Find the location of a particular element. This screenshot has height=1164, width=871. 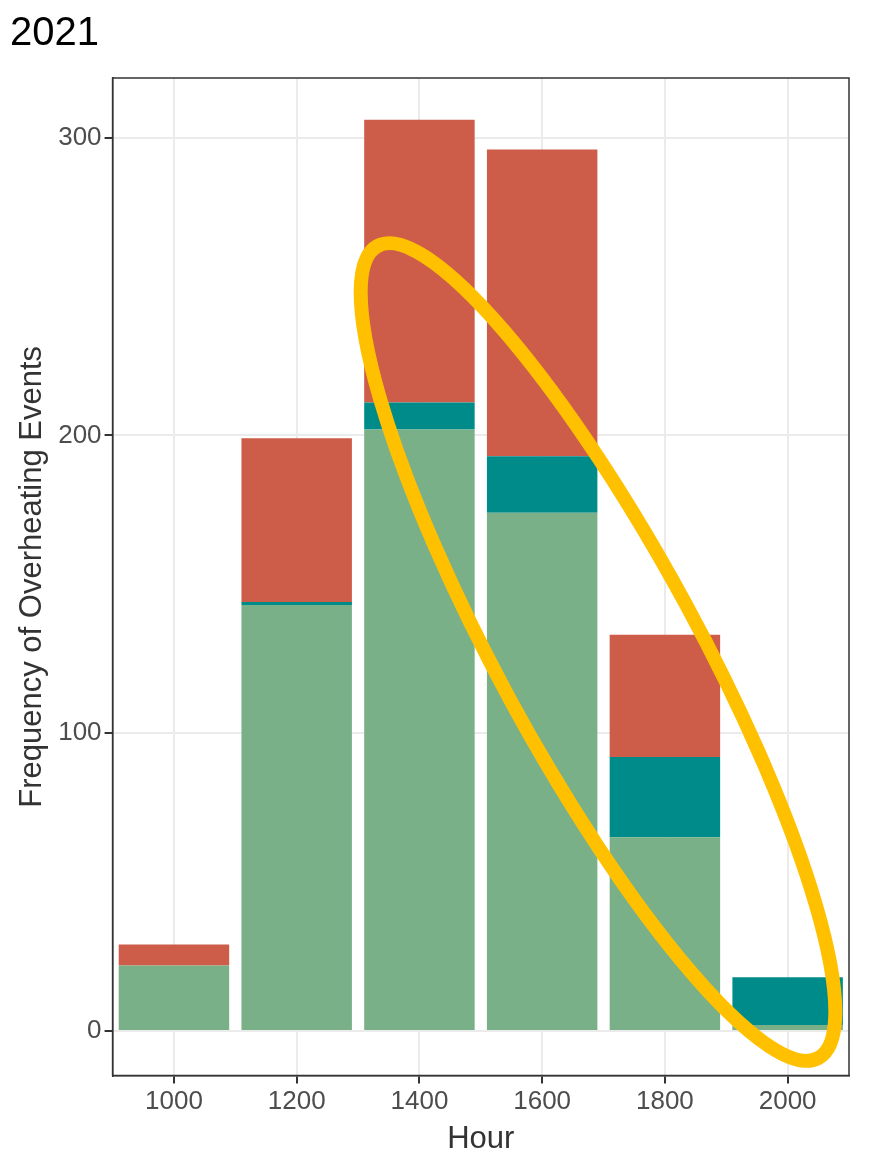

x-tick-label: 1000 is located at coordinates (174, 1100).